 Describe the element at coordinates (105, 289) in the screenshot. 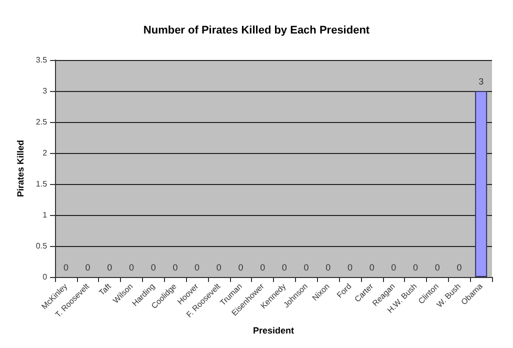

I see `x-tick-label: Taft` at that location.